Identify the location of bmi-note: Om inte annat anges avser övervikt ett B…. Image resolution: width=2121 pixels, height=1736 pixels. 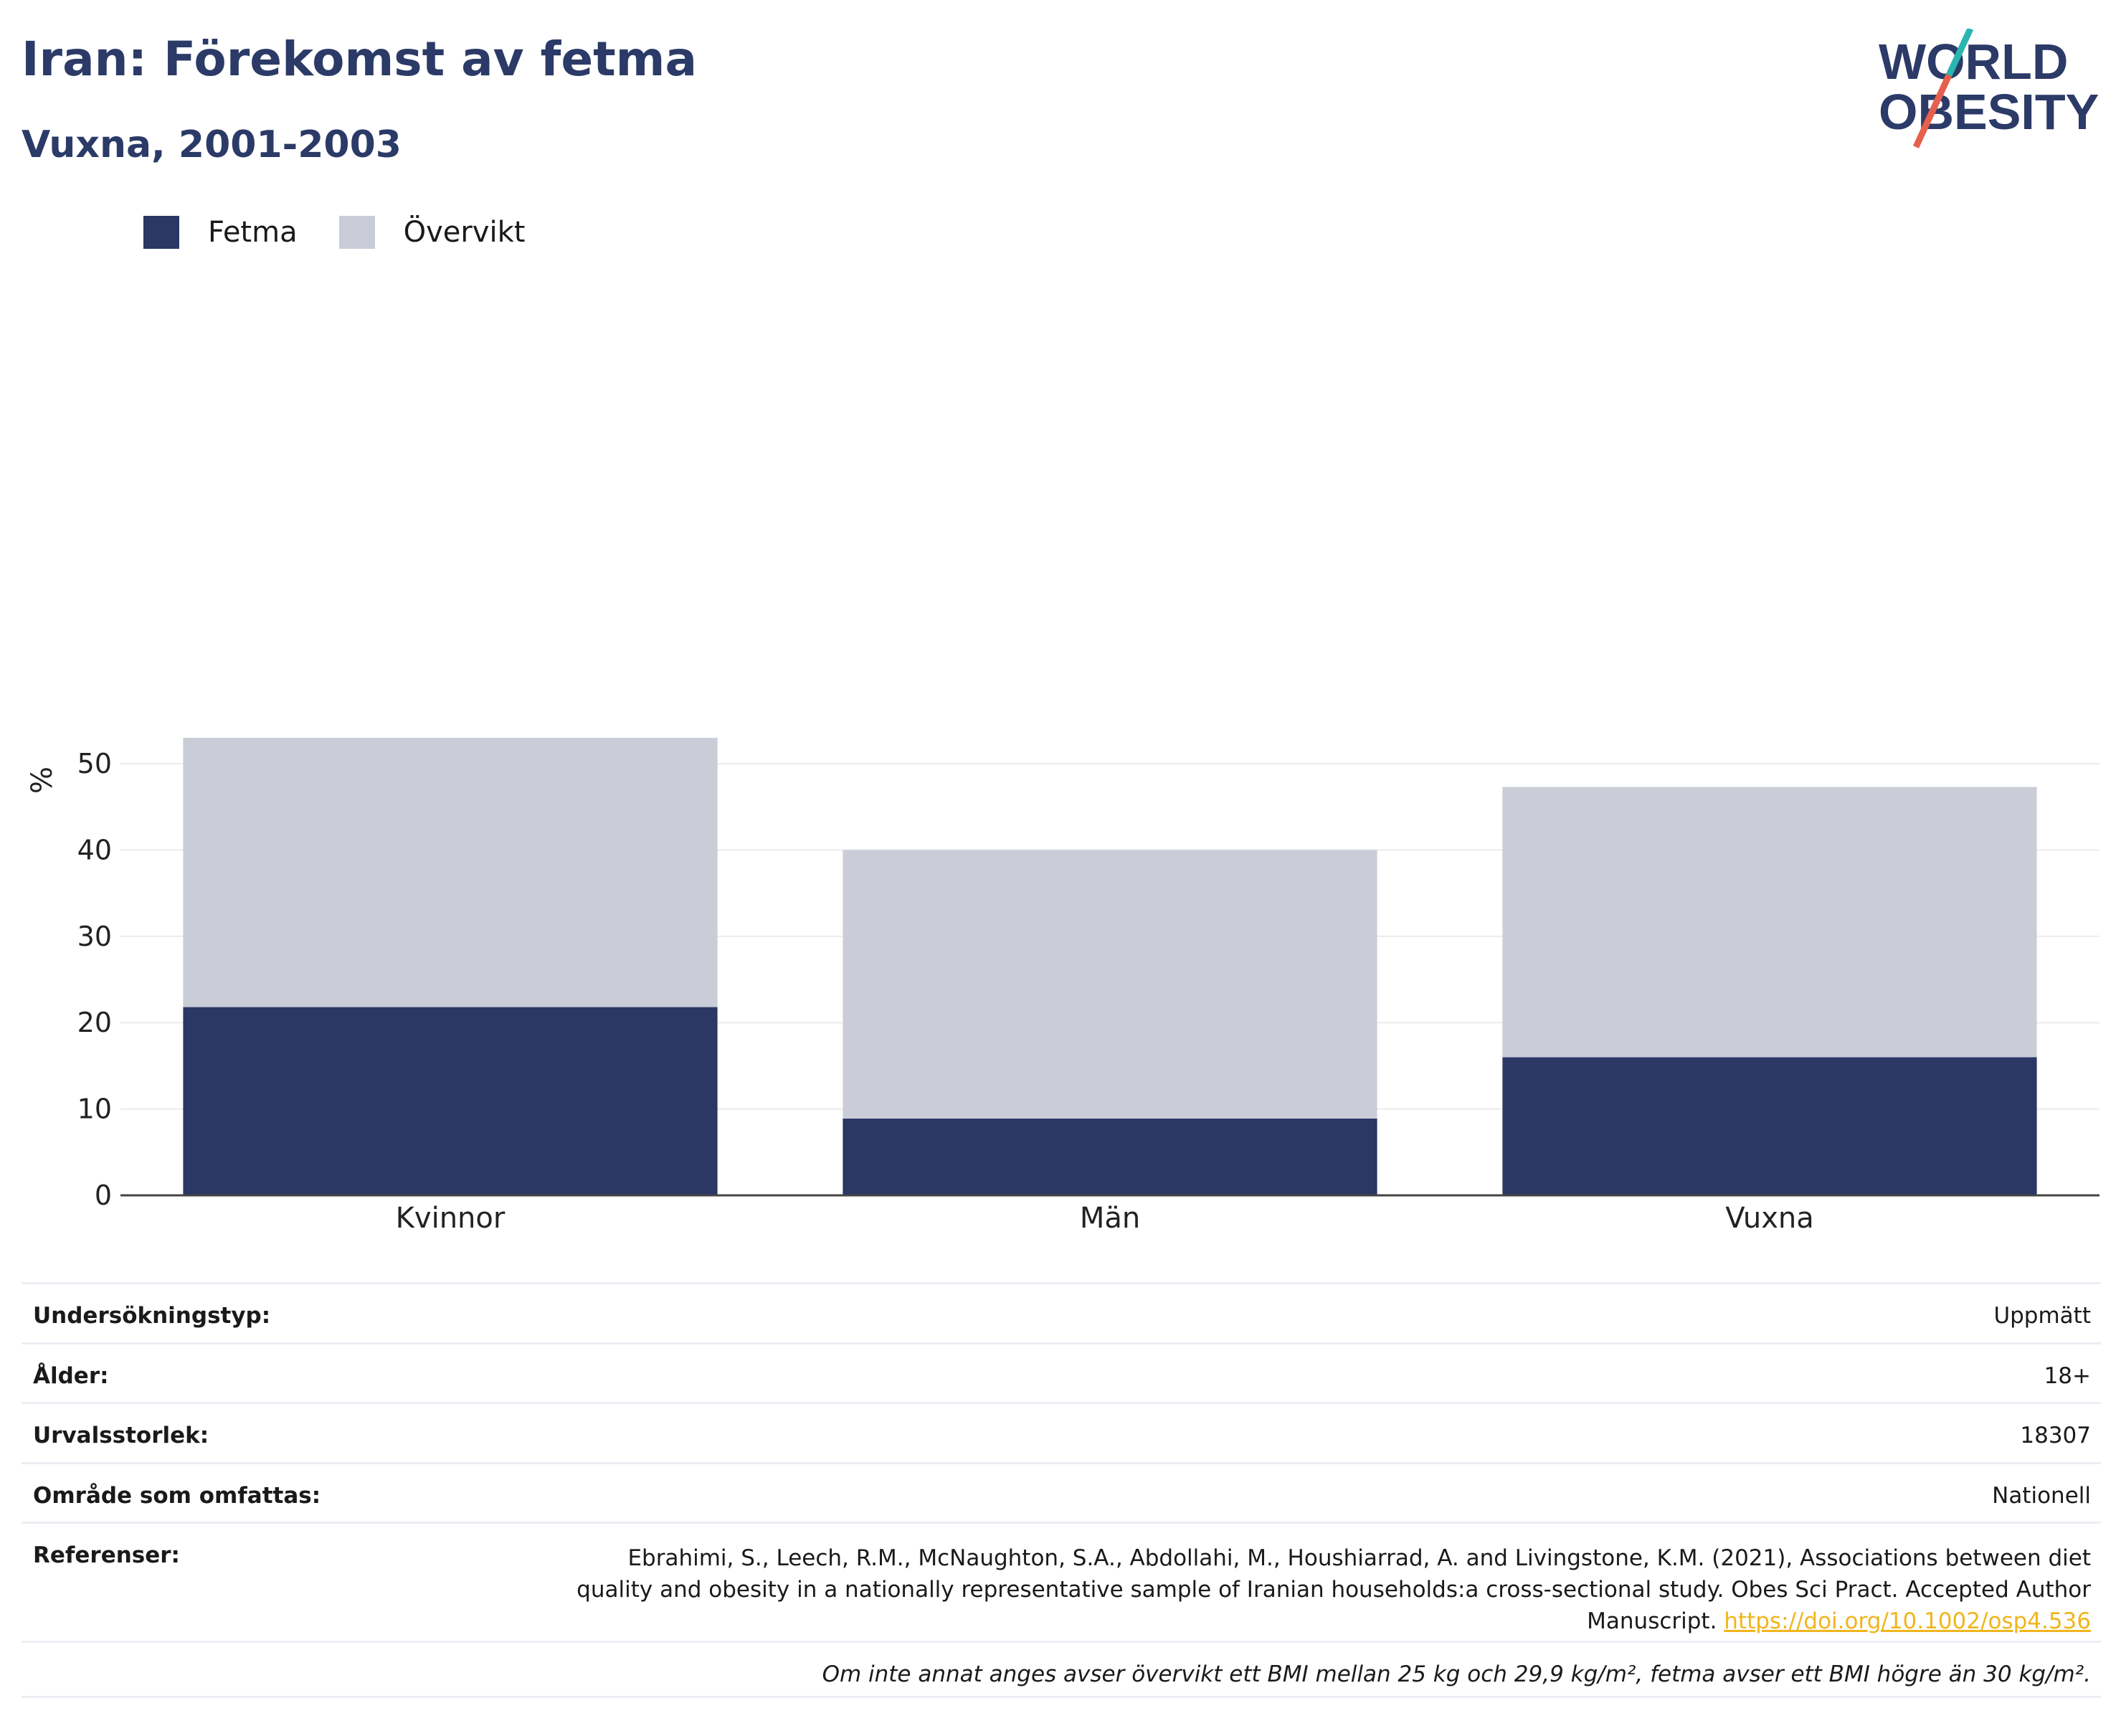
(1061, 1670).